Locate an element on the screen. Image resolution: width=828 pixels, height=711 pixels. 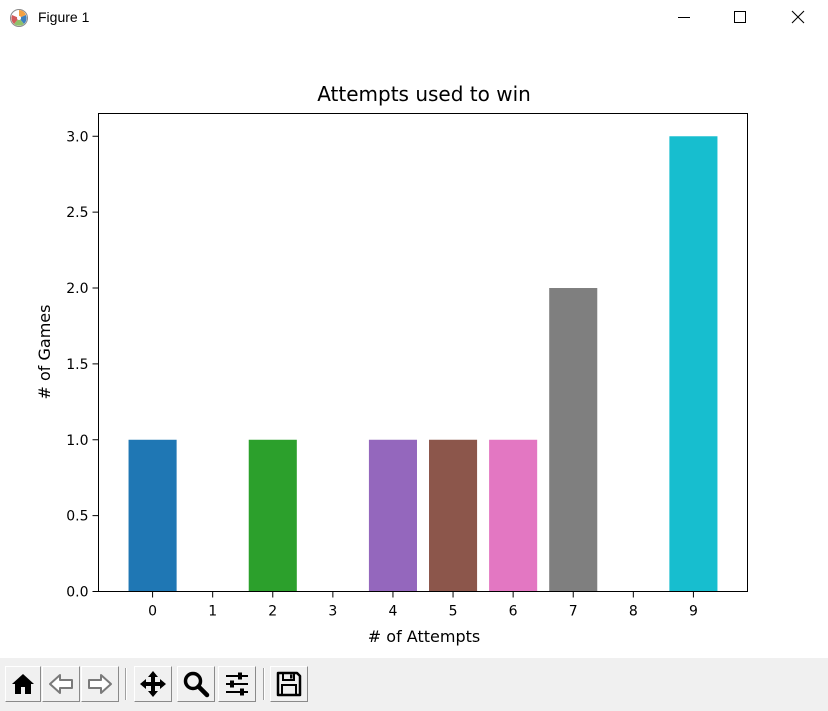
x-tick-label: 3 is located at coordinates (332, 612).